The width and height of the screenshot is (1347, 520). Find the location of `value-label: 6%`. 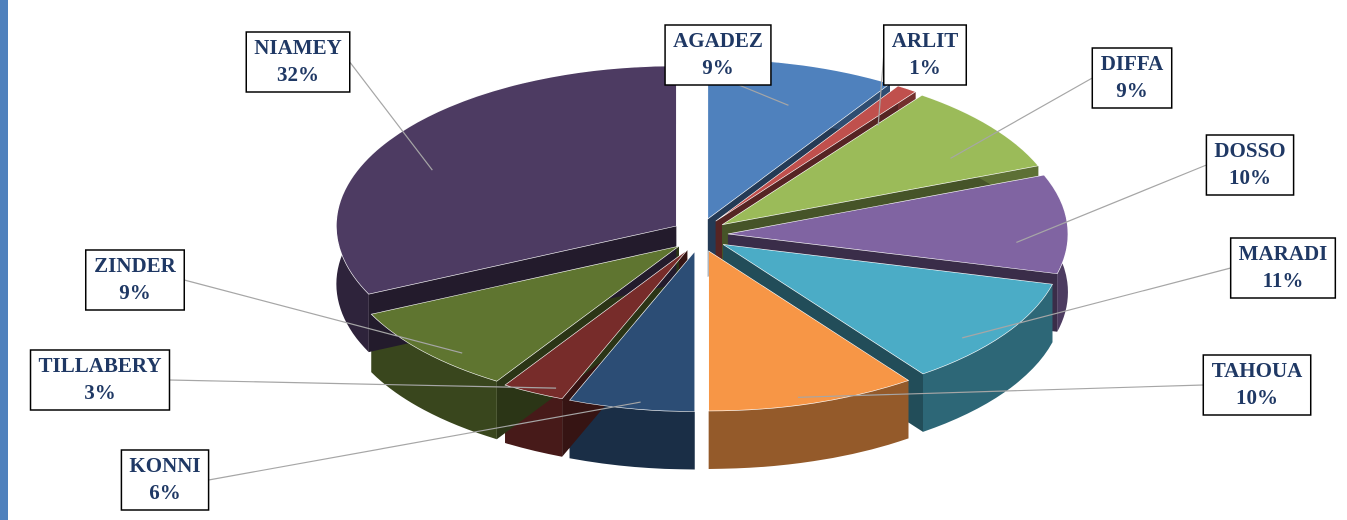

value-label: 6% is located at coordinates (165, 492).